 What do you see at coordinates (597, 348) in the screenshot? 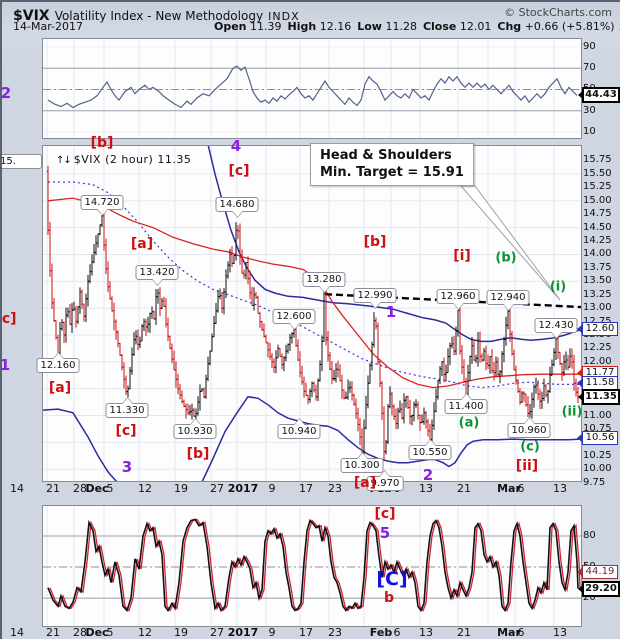
I see `main-y-tick: 12.25` at bounding box center [597, 348].